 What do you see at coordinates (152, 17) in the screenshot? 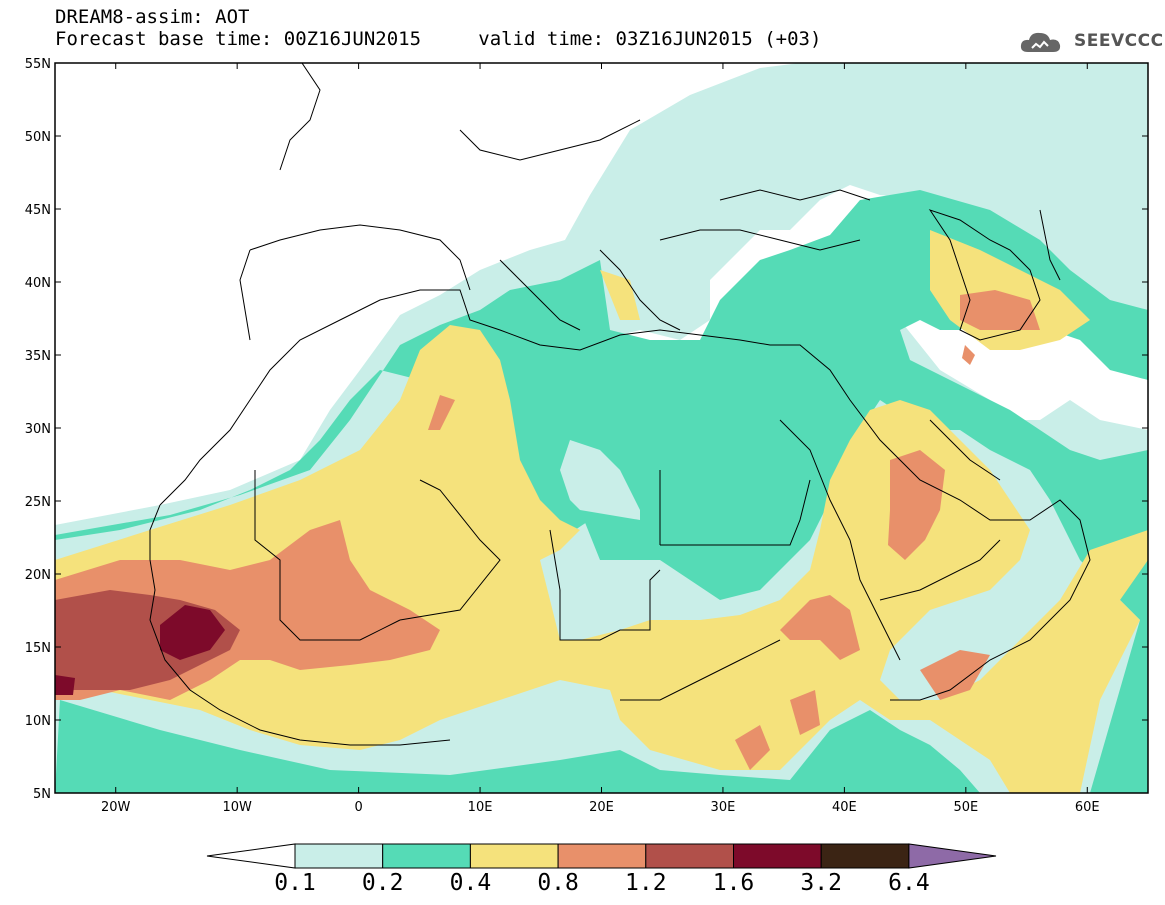
I see `map-title: DREAM8-assim: AOT` at bounding box center [152, 17].